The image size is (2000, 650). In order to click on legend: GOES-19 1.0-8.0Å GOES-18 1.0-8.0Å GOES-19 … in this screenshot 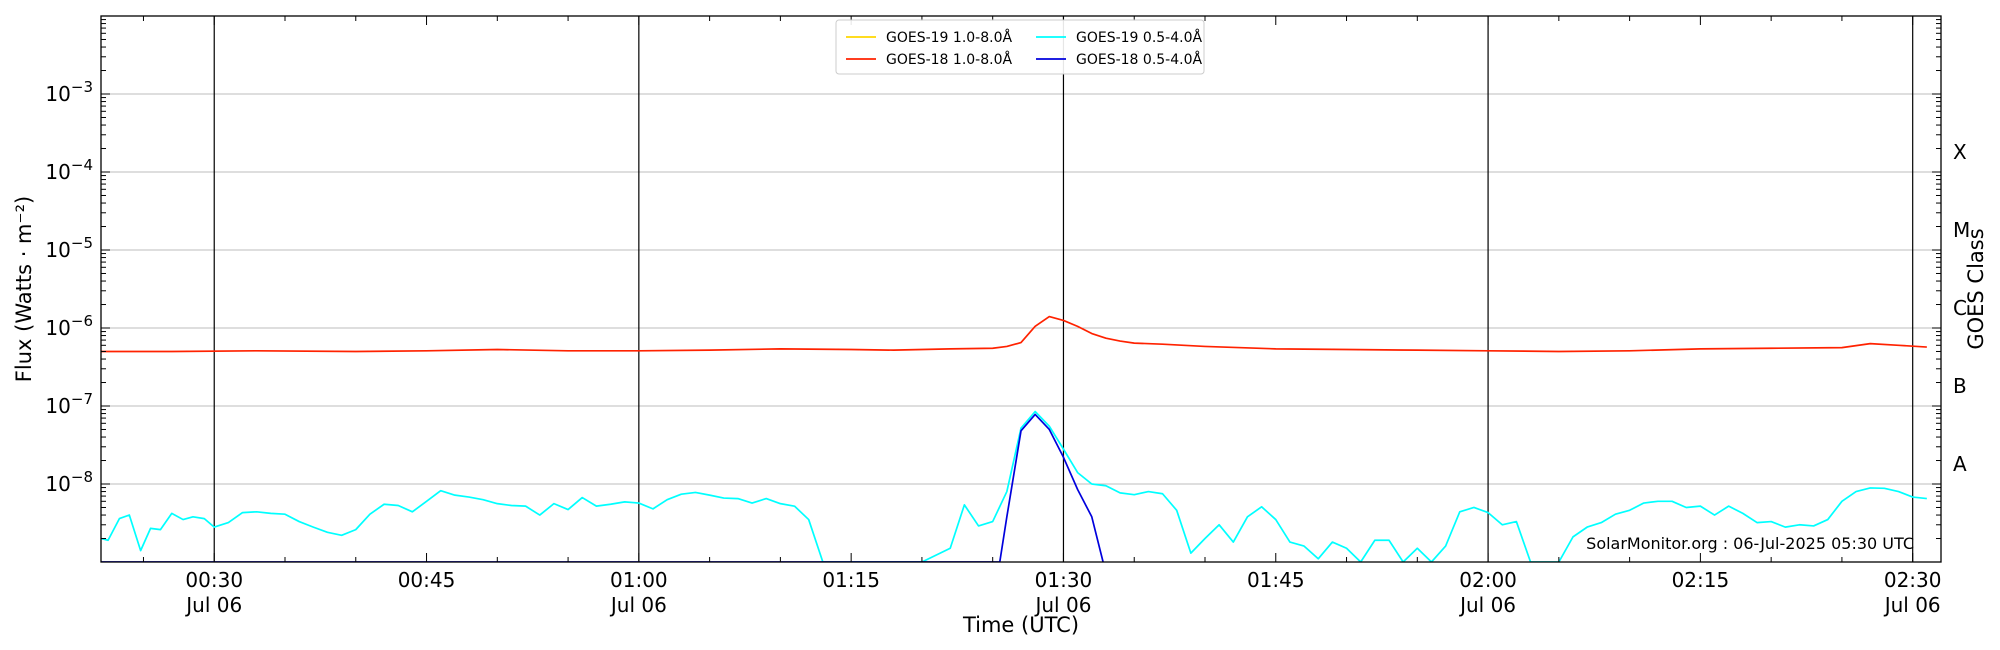, I will do `click(1020, 47)`.